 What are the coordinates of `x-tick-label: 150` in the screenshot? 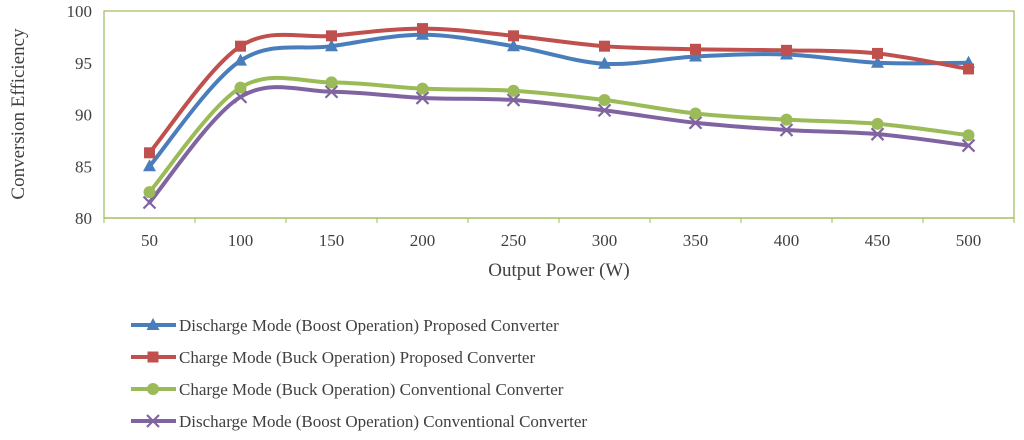 It's located at (332, 240).